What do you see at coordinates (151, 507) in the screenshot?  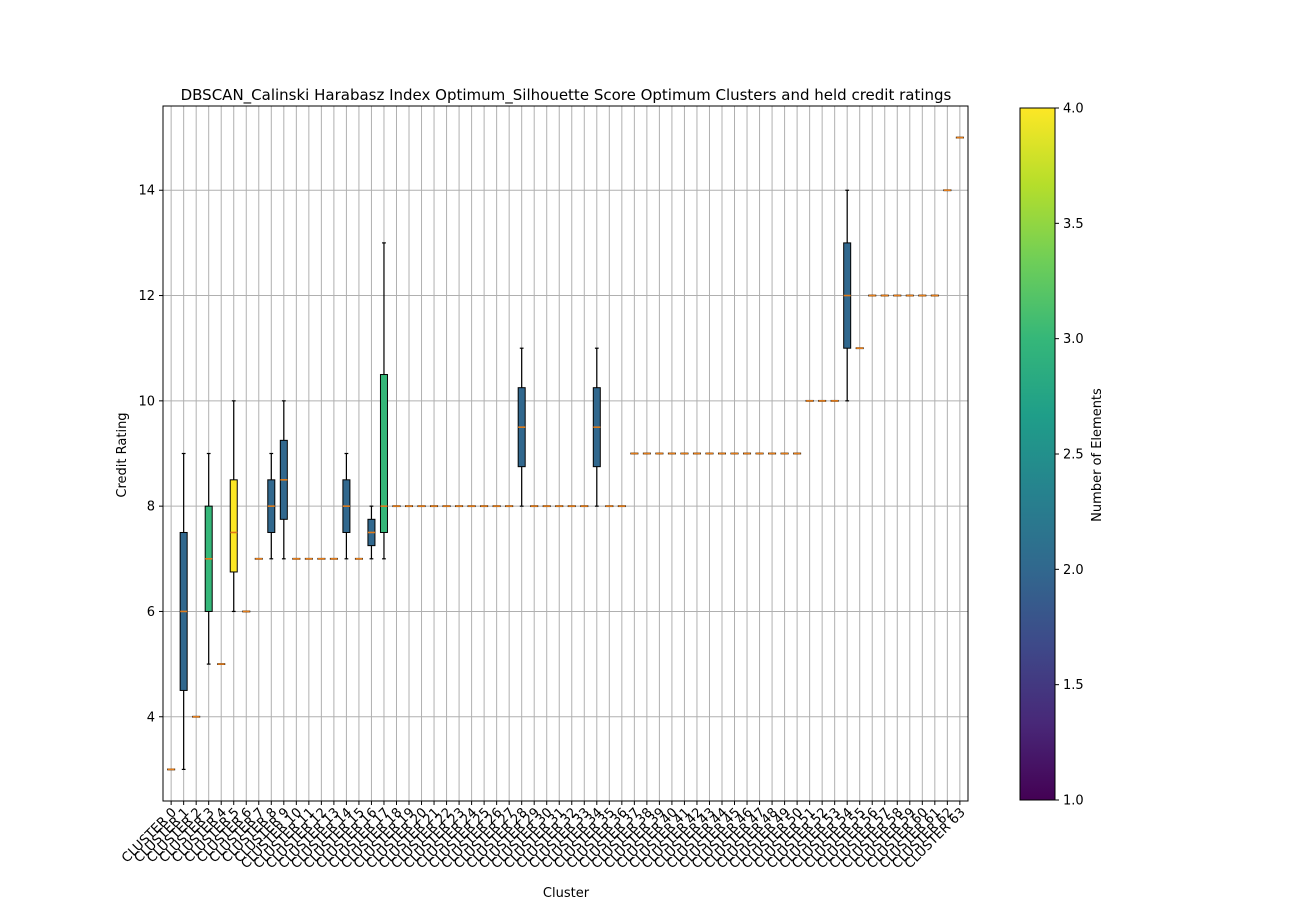 I see `y-tick-label: 8` at bounding box center [151, 507].